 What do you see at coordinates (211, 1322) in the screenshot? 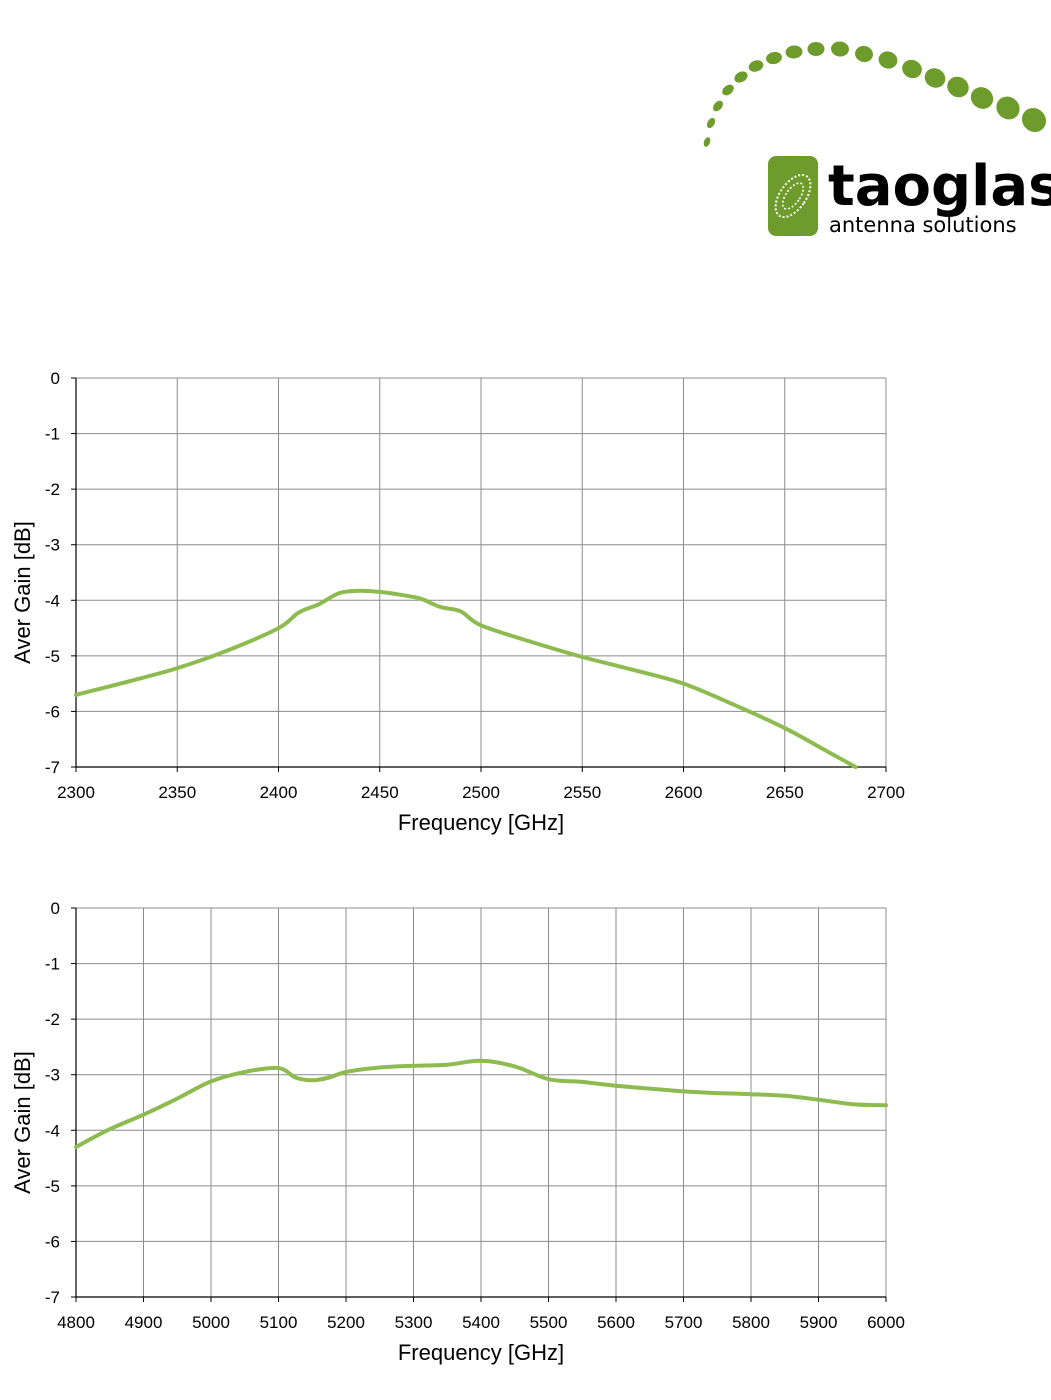
I see `x-tick-label: 5000` at bounding box center [211, 1322].